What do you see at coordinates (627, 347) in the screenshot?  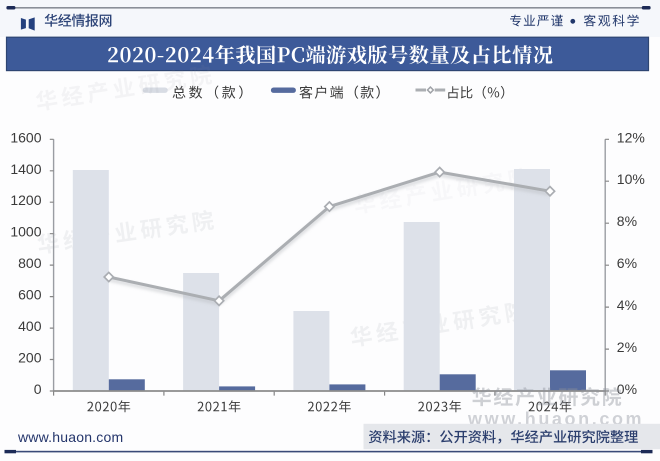 I see `svg-text: 2%` at bounding box center [627, 347].